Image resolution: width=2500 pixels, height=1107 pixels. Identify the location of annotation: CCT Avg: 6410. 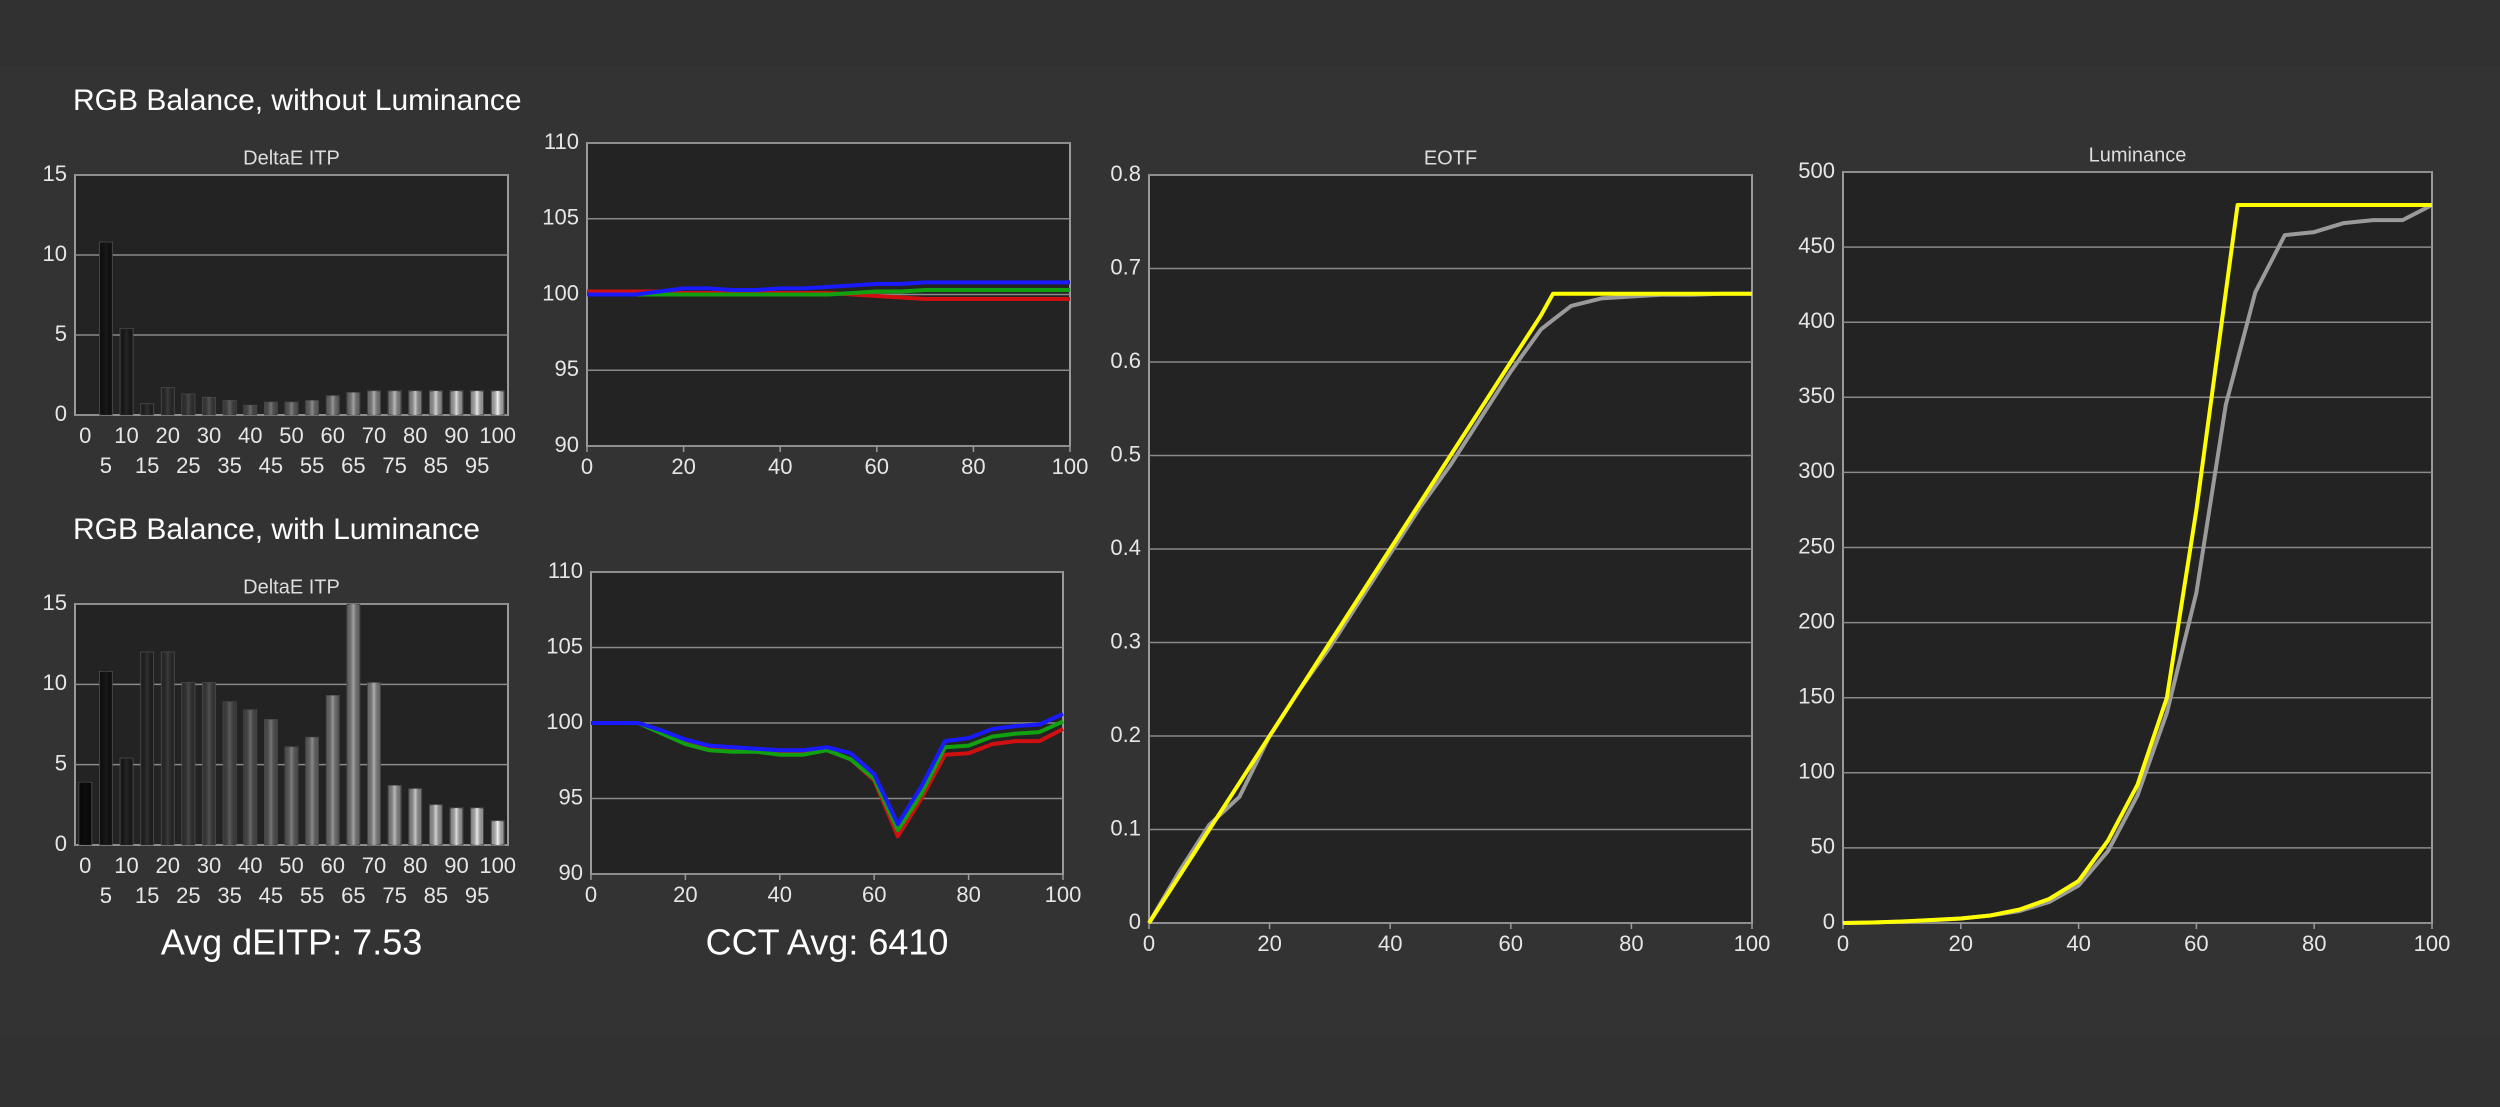
(827, 942).